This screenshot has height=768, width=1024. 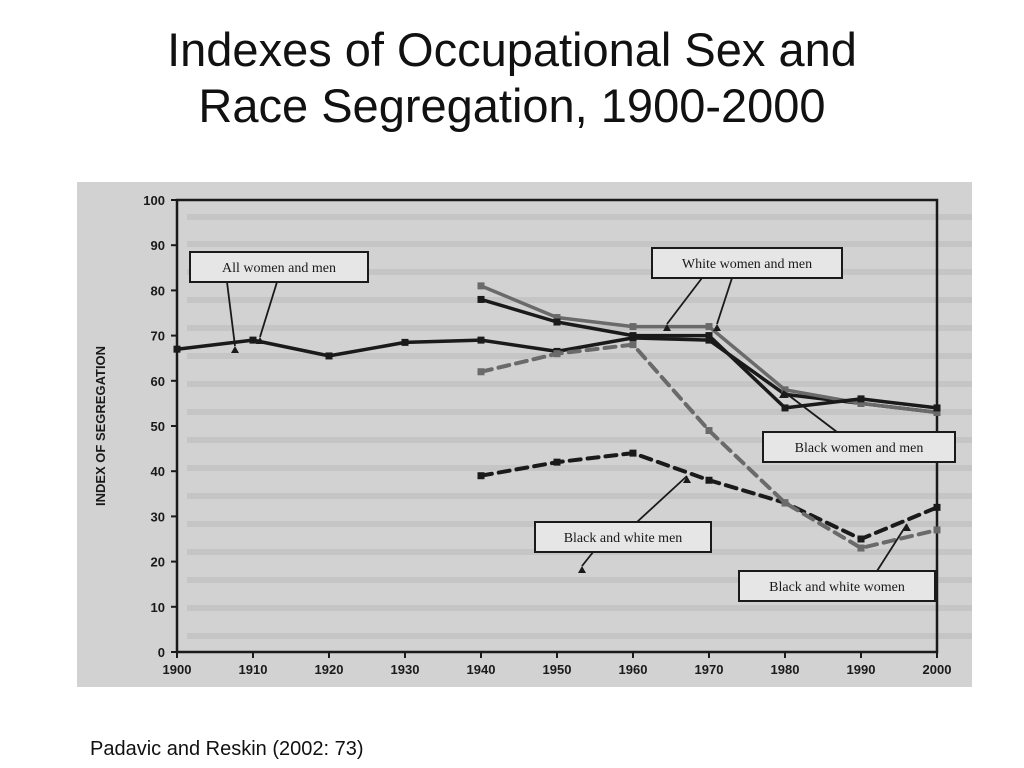 What do you see at coordinates (512, 105) in the screenshot?
I see `slide-title-line-2: Race Segregation, 1900-2000` at bounding box center [512, 105].